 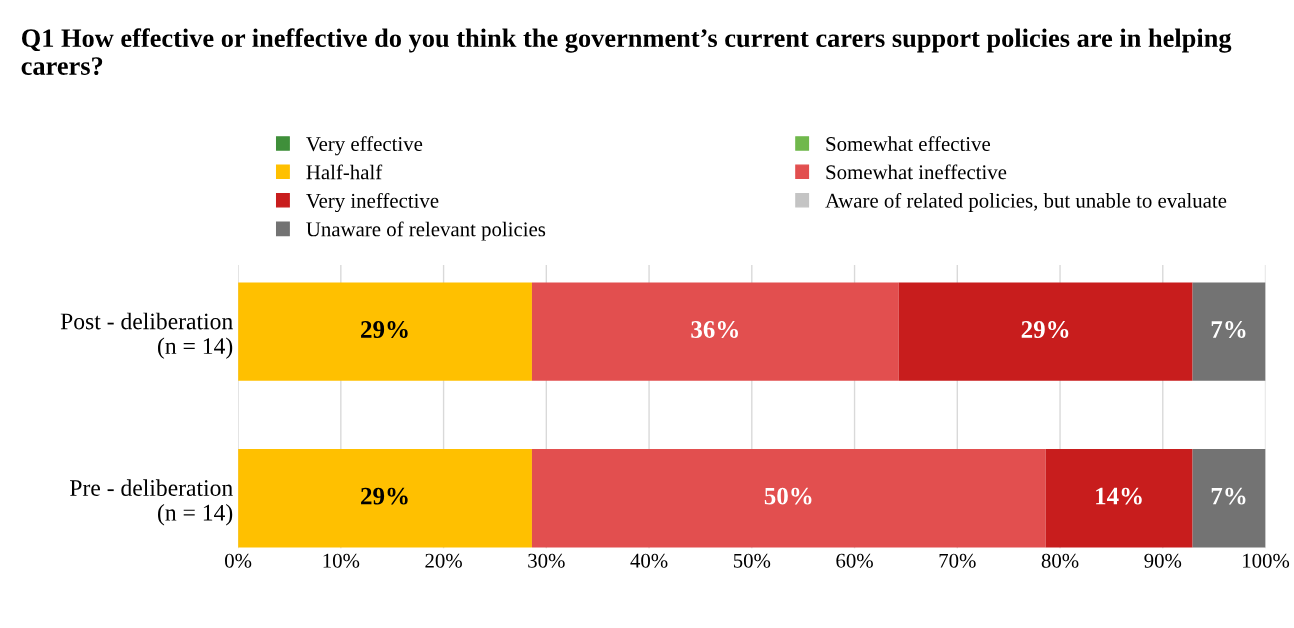 I want to click on x-tick-label: 30%, so click(x=546, y=560).